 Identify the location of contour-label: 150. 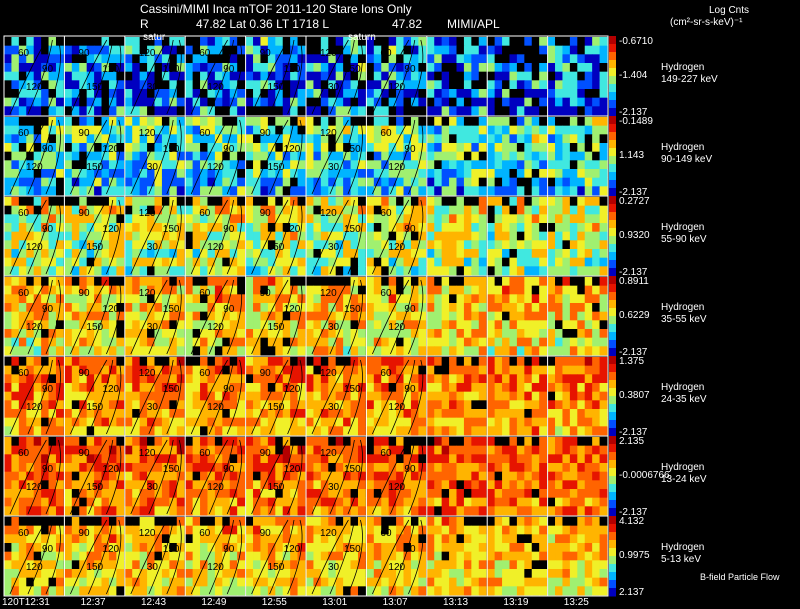
(276, 167).